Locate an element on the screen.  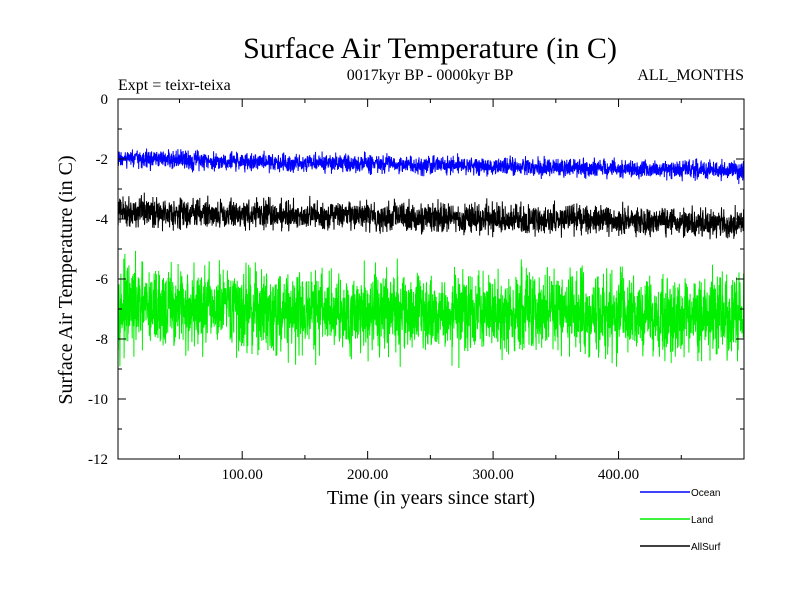
x-tick-label: 400.00 is located at coordinates (618, 475).